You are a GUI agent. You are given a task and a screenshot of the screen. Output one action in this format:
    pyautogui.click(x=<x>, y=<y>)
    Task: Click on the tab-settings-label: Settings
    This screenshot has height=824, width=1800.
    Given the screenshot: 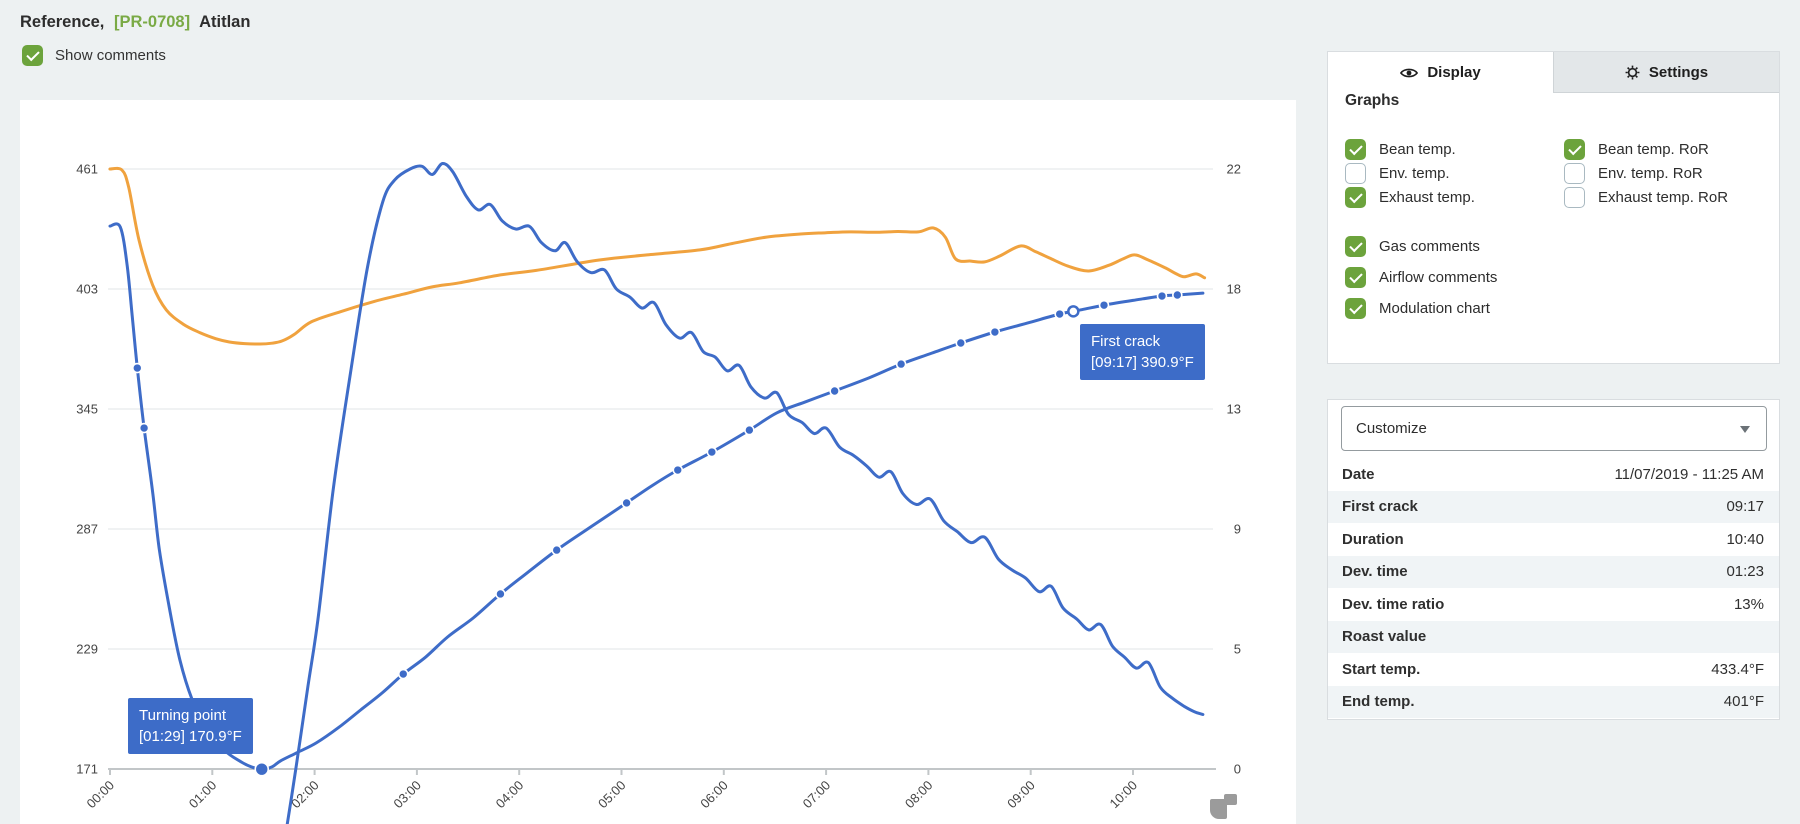 What is the action you would take?
    pyautogui.click(x=1678, y=72)
    